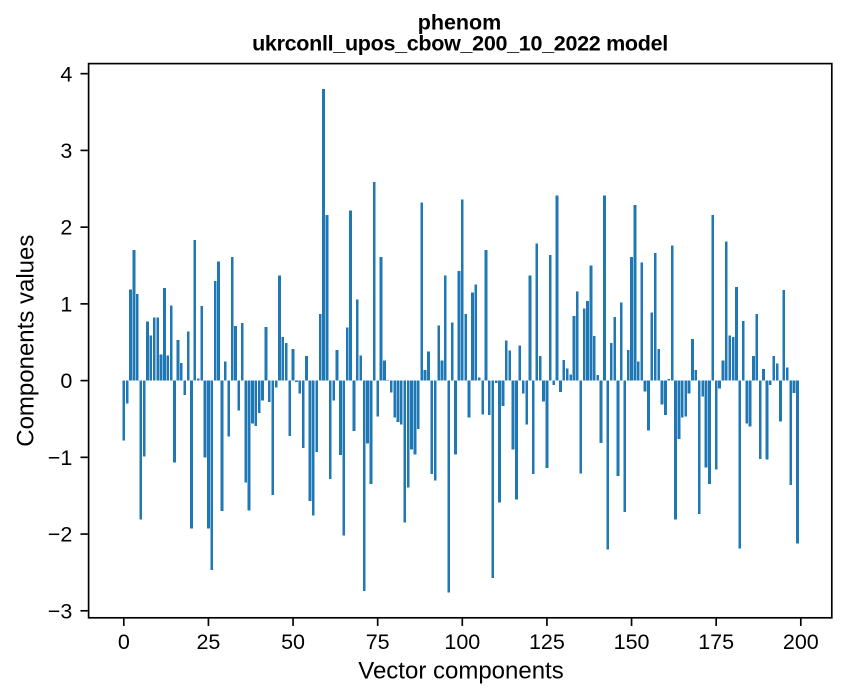  Describe the element at coordinates (66, 304) in the screenshot. I see `svg-text: 1` at that location.